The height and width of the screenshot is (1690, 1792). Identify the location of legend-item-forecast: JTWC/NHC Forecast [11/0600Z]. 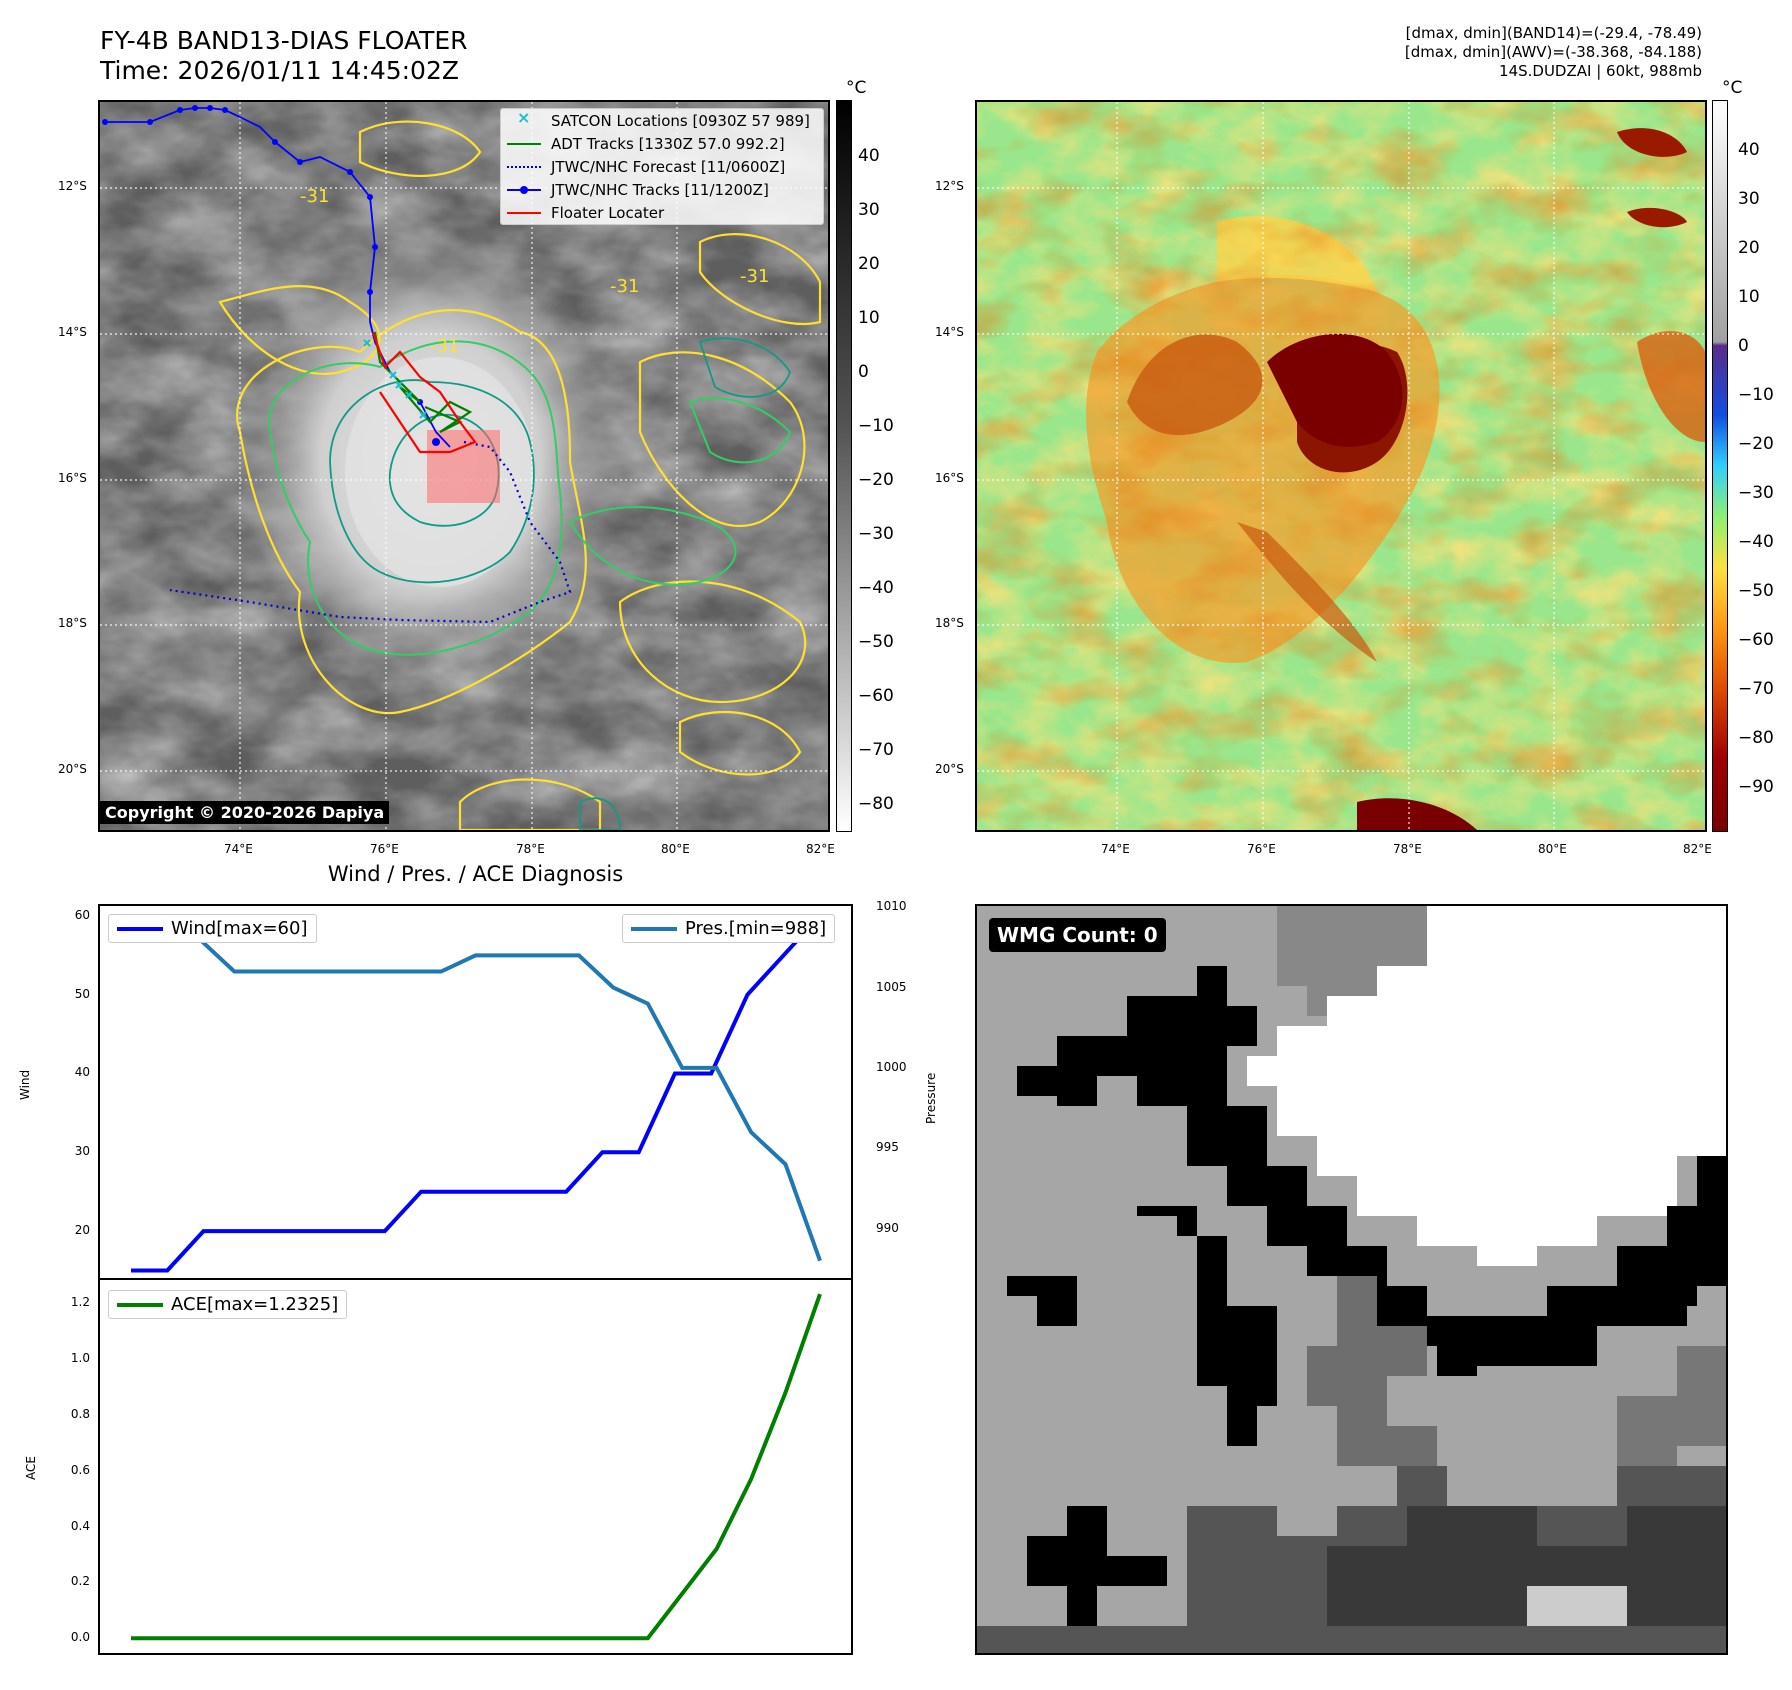
(662, 166).